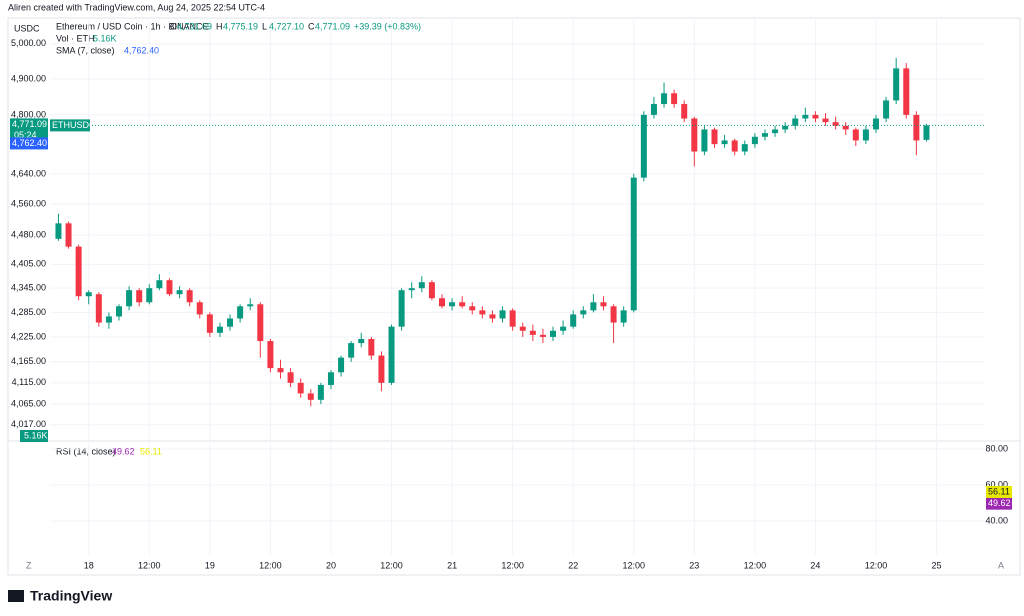 The height and width of the screenshot is (616, 1024). What do you see at coordinates (28, 288) in the screenshot?
I see `y-tick-label: 4,345.00` at bounding box center [28, 288].